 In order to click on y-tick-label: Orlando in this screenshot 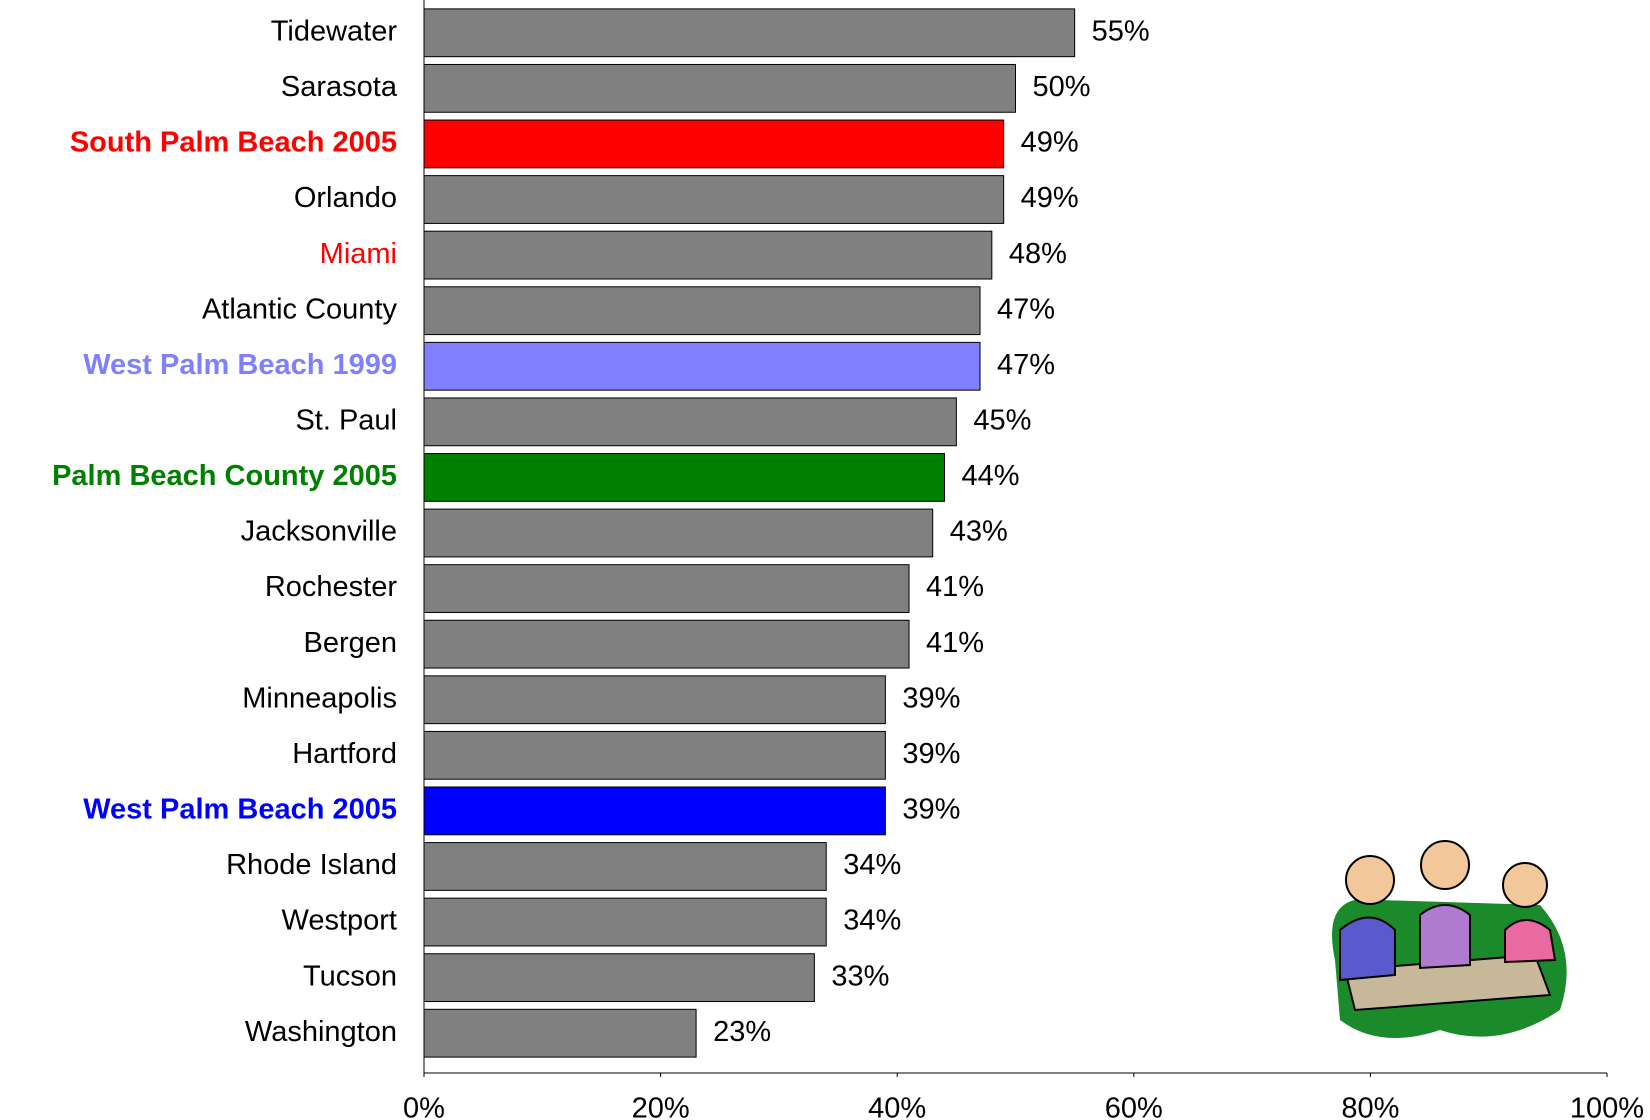, I will do `click(345, 198)`.